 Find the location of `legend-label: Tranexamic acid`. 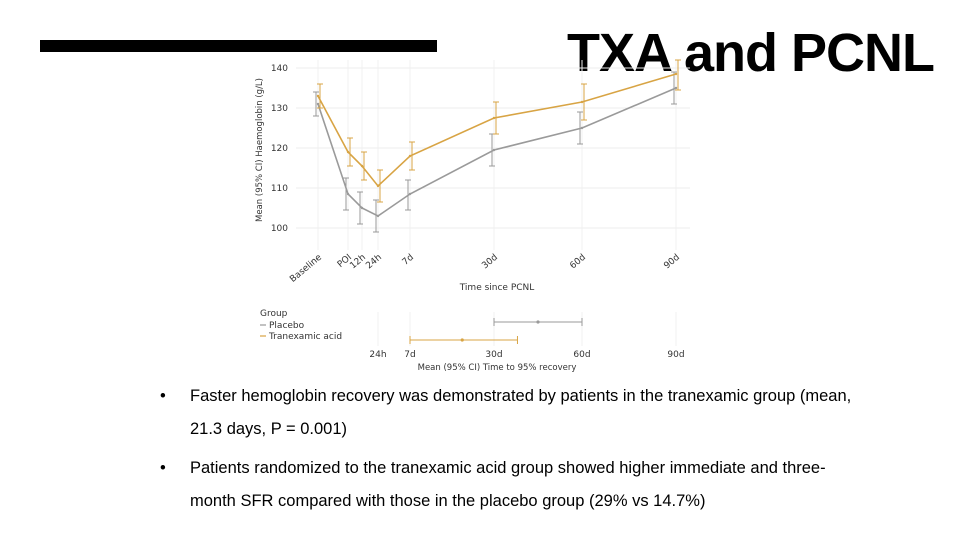

legend-label: Tranexamic acid is located at coordinates (305, 337).